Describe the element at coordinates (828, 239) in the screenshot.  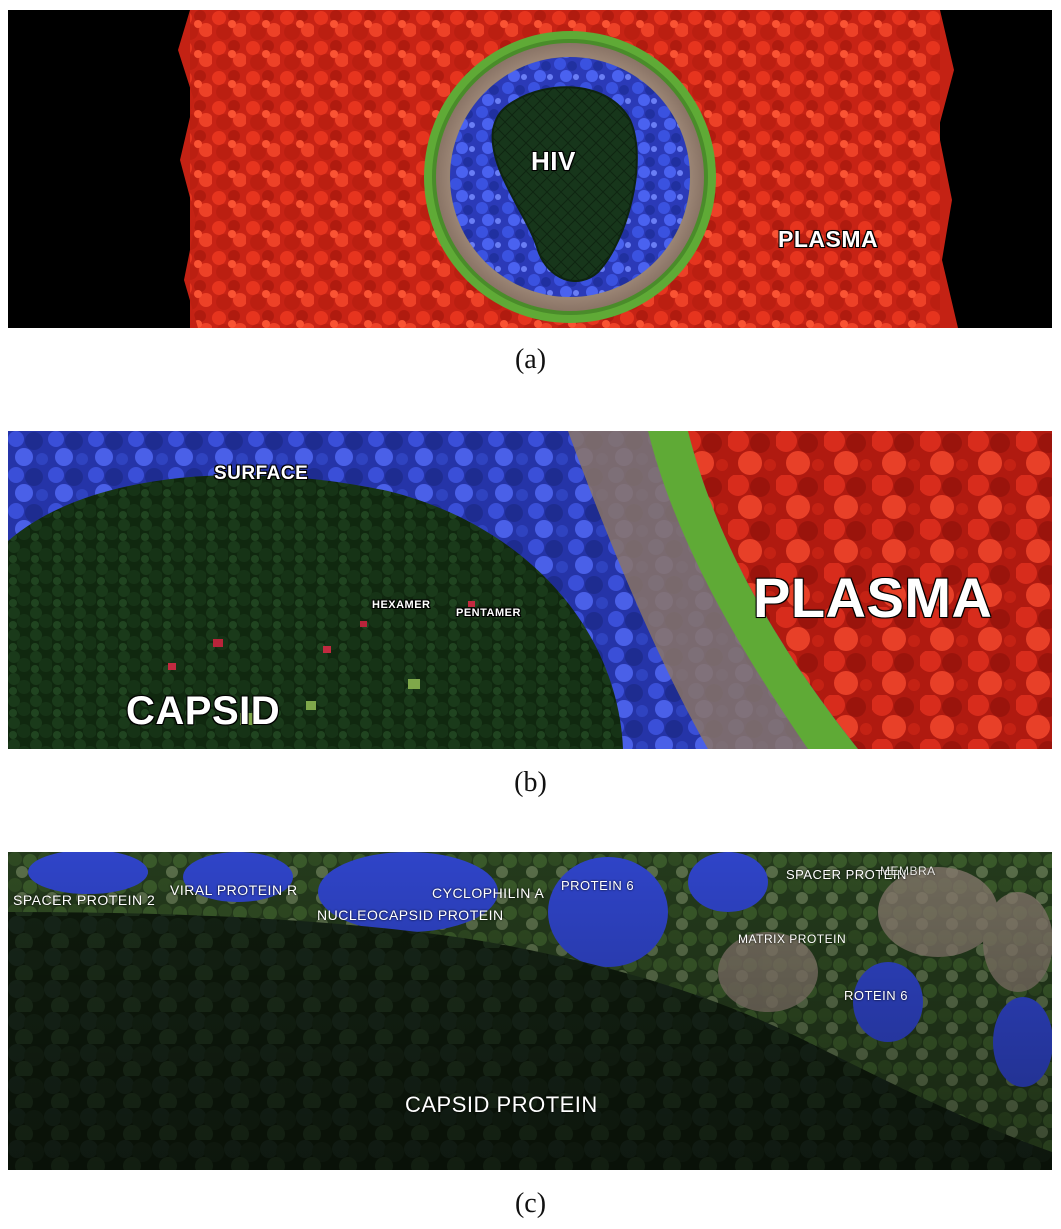
I see `plasma-label: PLASMA` at that location.